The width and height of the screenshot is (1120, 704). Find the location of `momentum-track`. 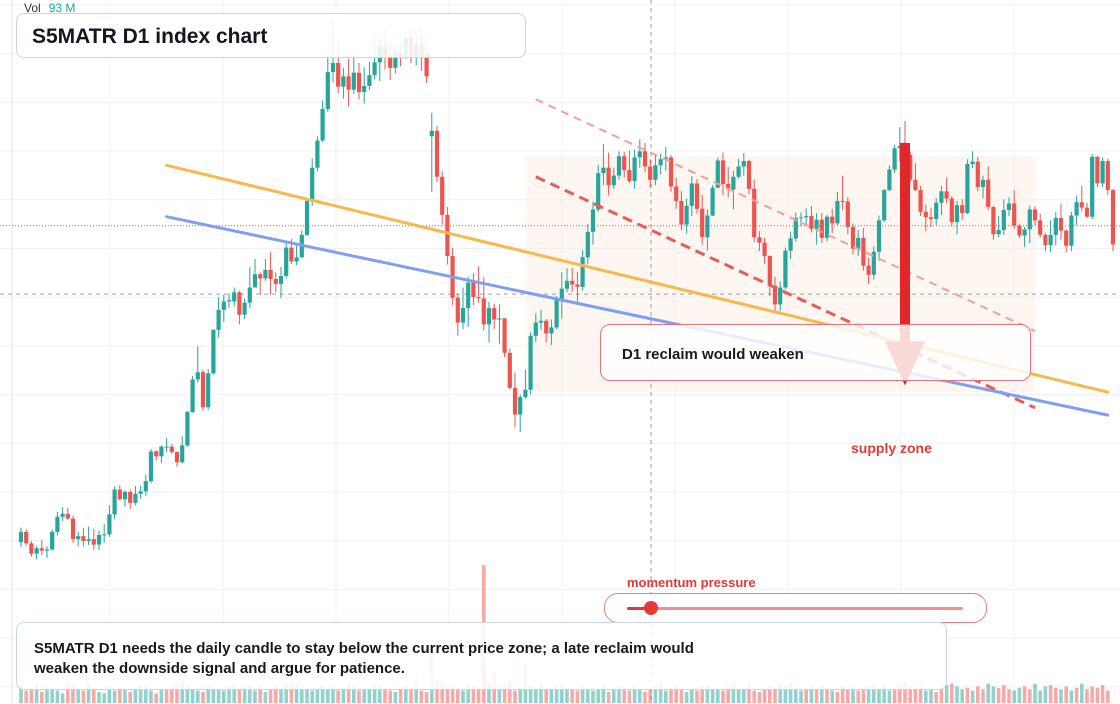

momentum-track is located at coordinates (795, 608).